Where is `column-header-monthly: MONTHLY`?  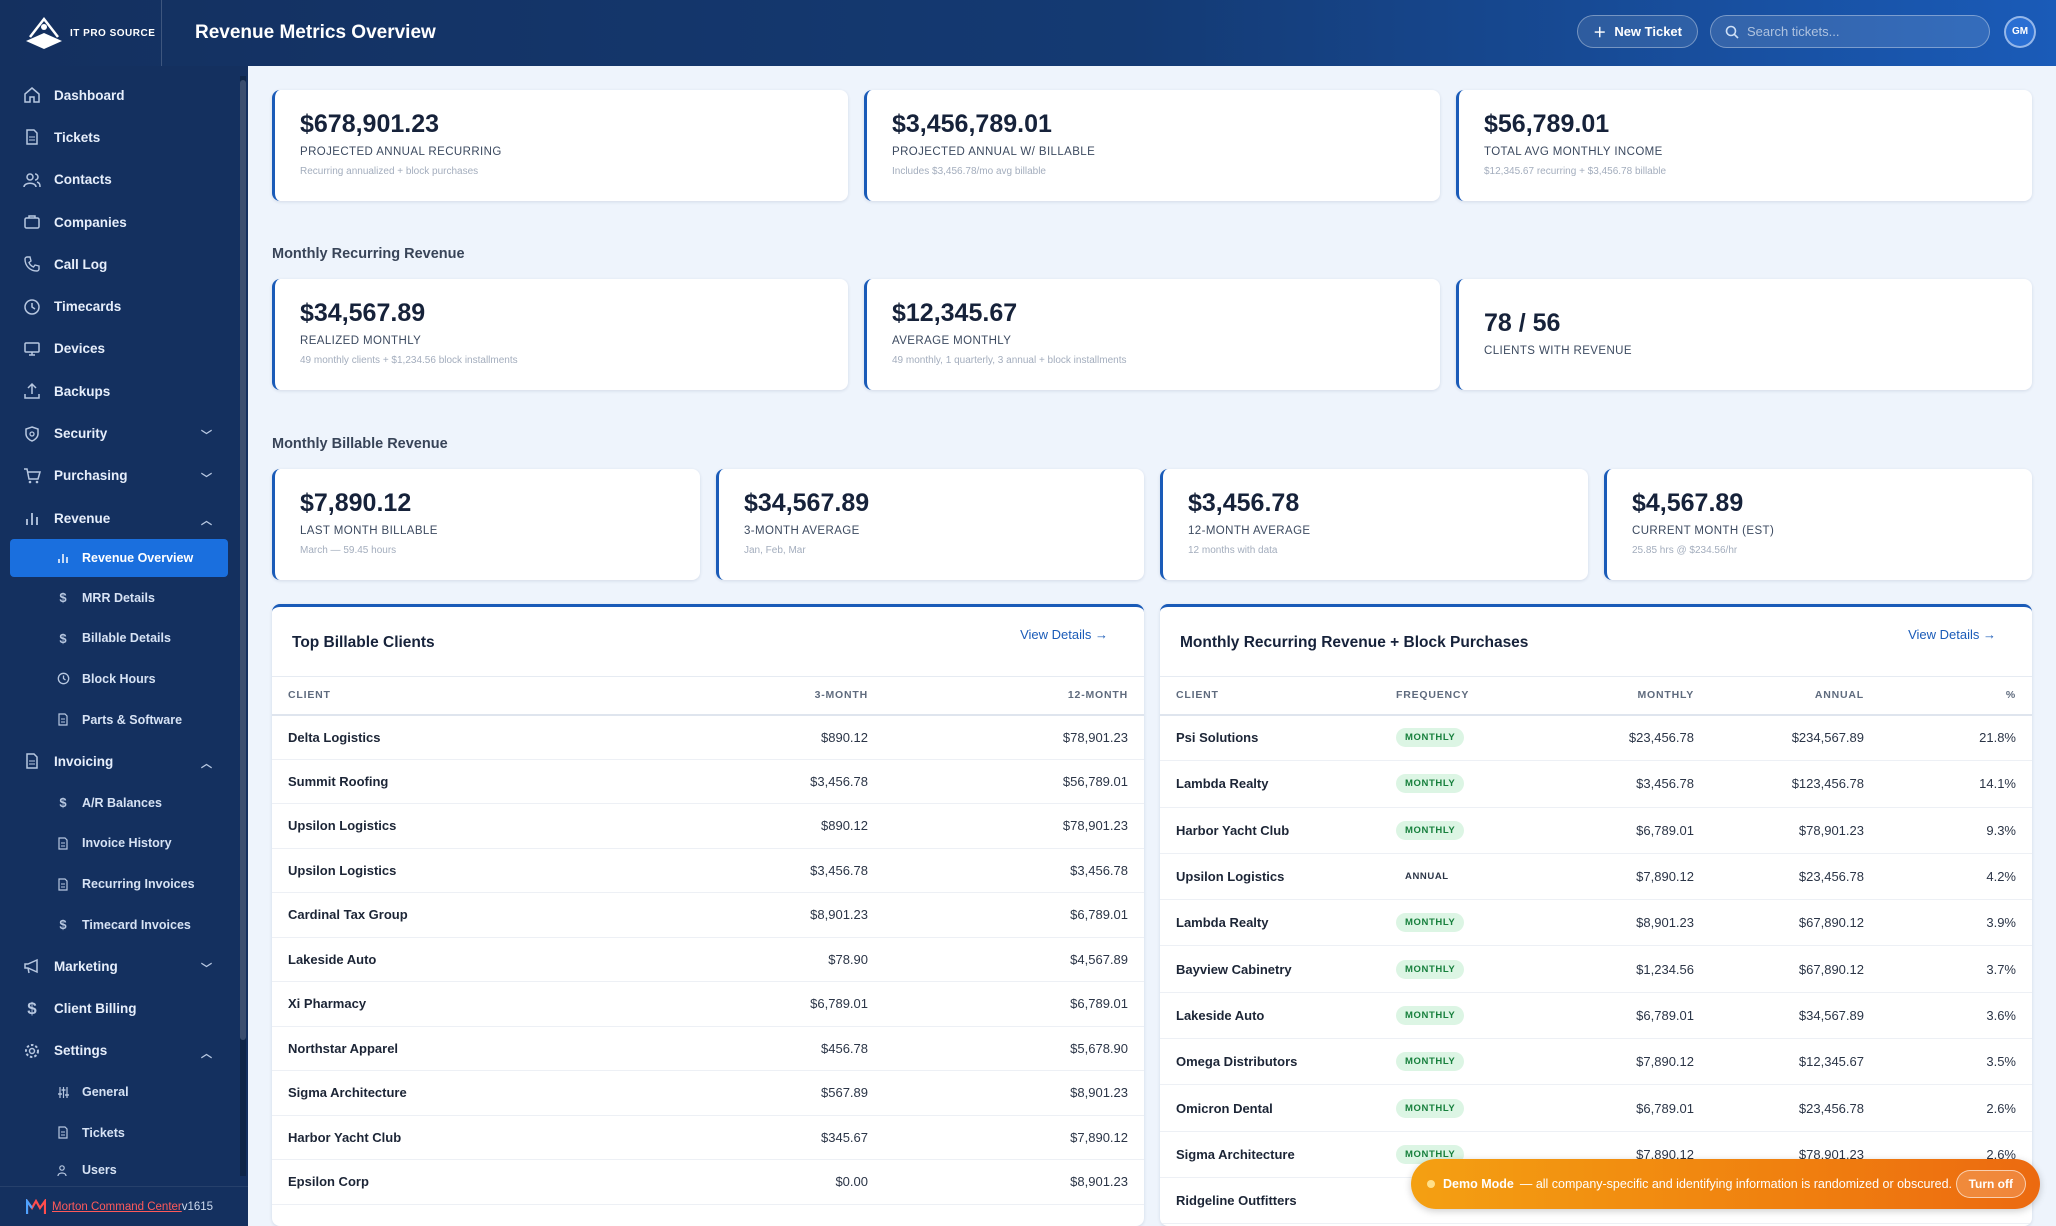
column-header-monthly: MONTHLY is located at coordinates (1620, 696).